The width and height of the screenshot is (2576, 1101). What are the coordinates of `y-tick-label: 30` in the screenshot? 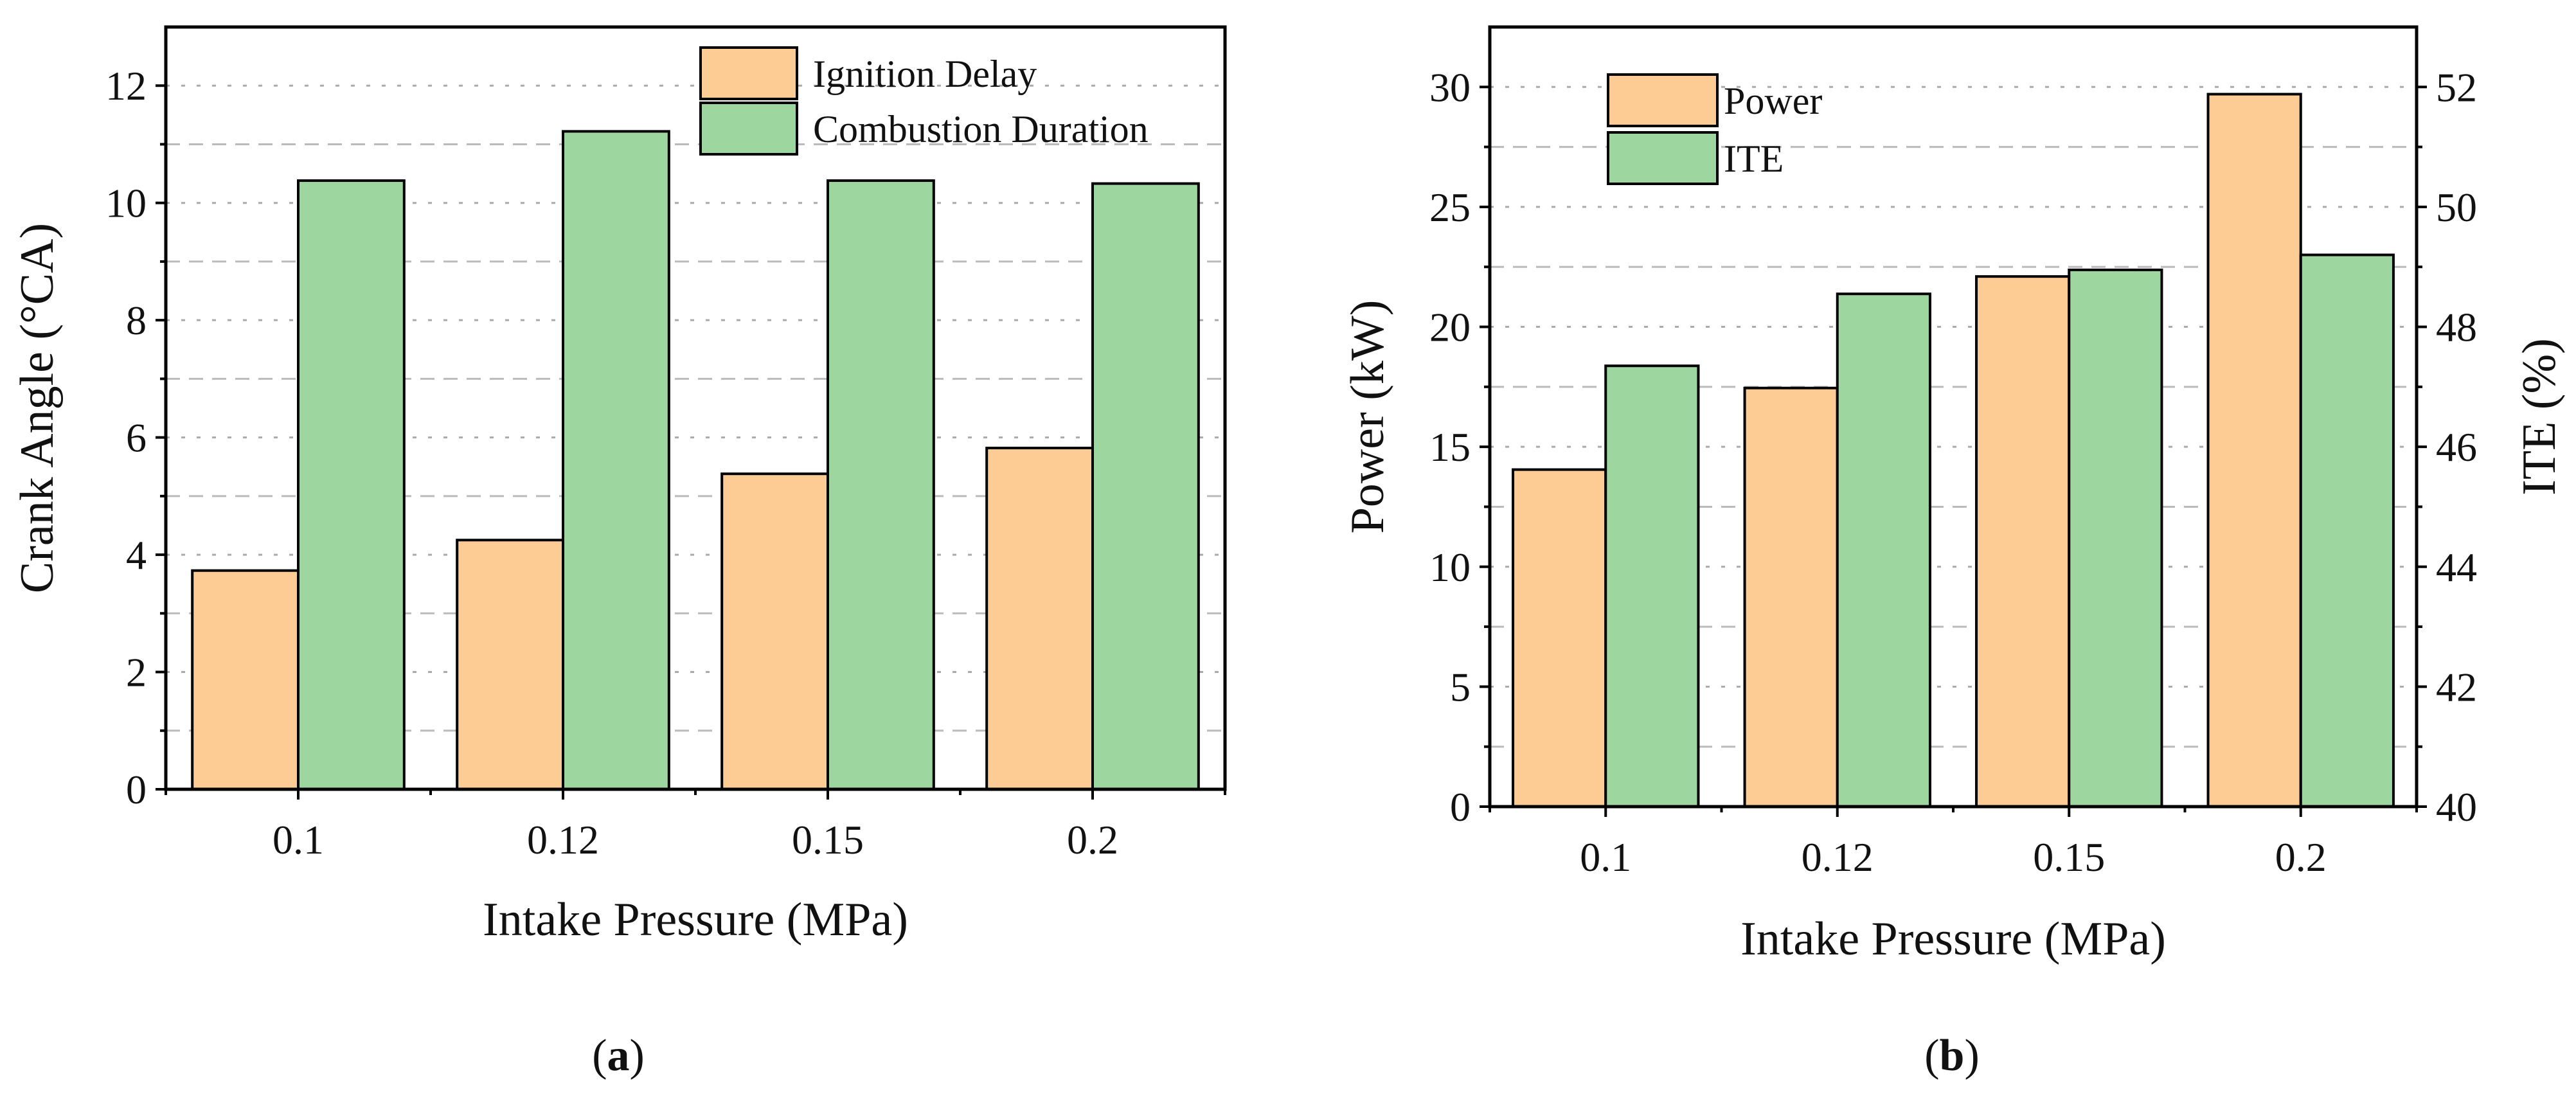 It's located at (1450, 87).